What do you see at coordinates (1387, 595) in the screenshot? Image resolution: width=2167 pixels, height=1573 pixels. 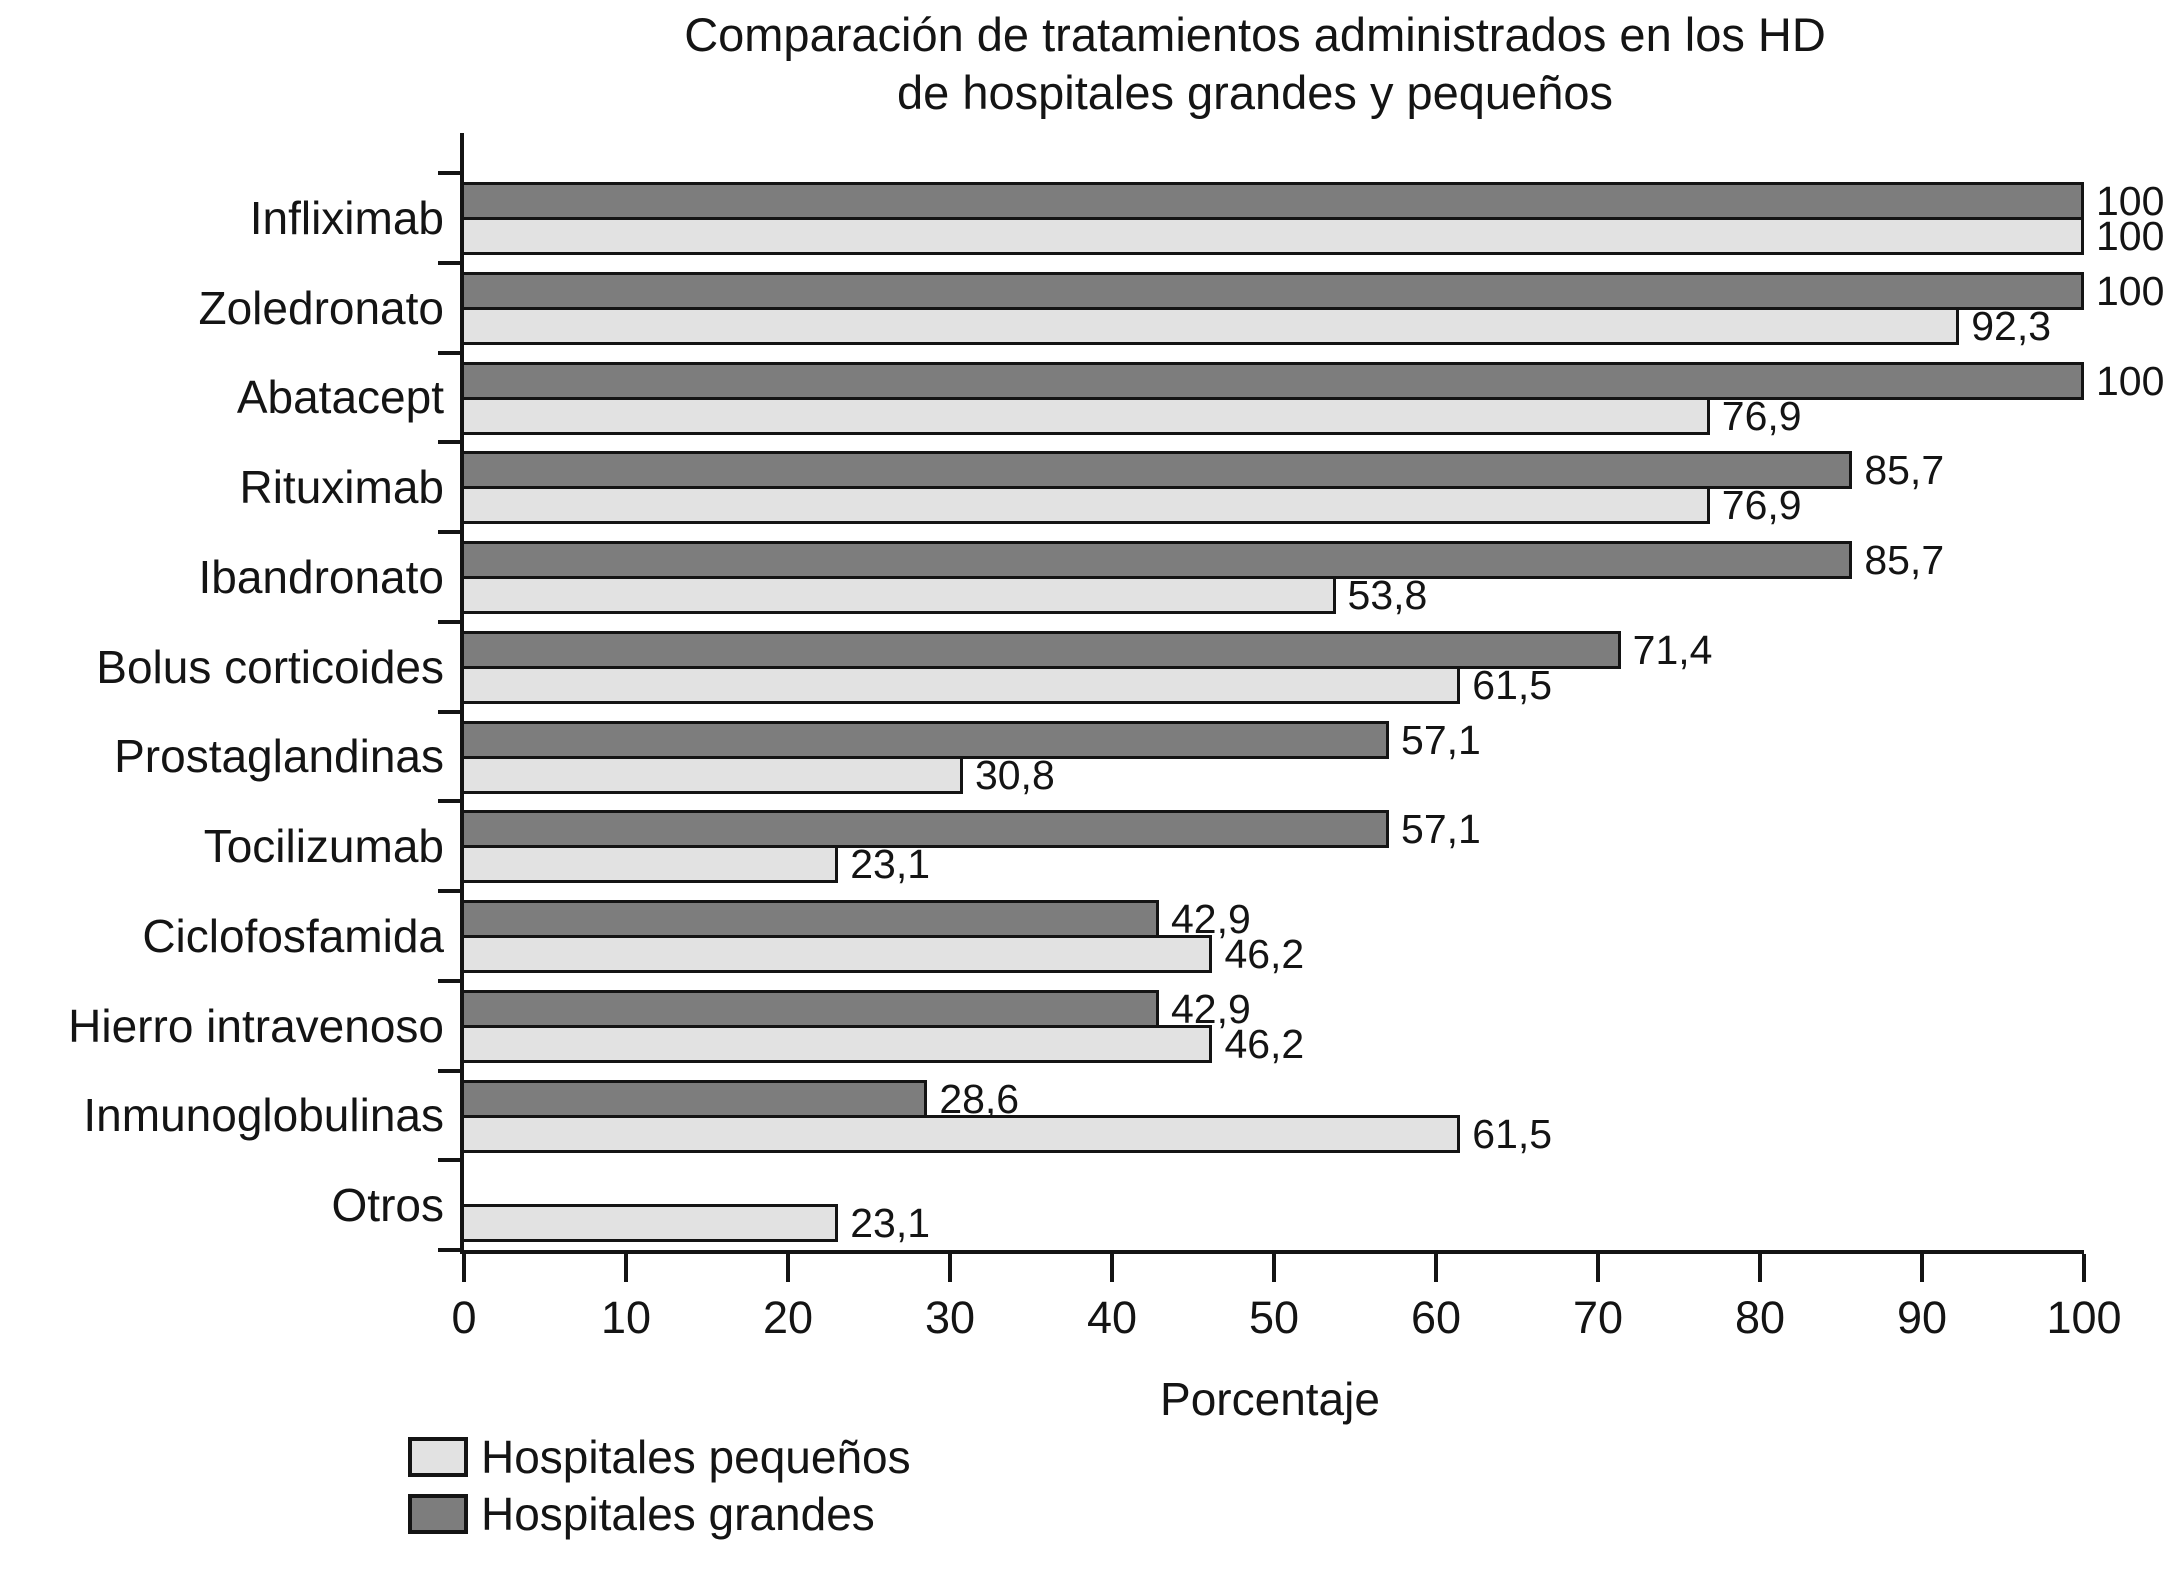 I see `bar-value-label: 53,8` at bounding box center [1387, 595].